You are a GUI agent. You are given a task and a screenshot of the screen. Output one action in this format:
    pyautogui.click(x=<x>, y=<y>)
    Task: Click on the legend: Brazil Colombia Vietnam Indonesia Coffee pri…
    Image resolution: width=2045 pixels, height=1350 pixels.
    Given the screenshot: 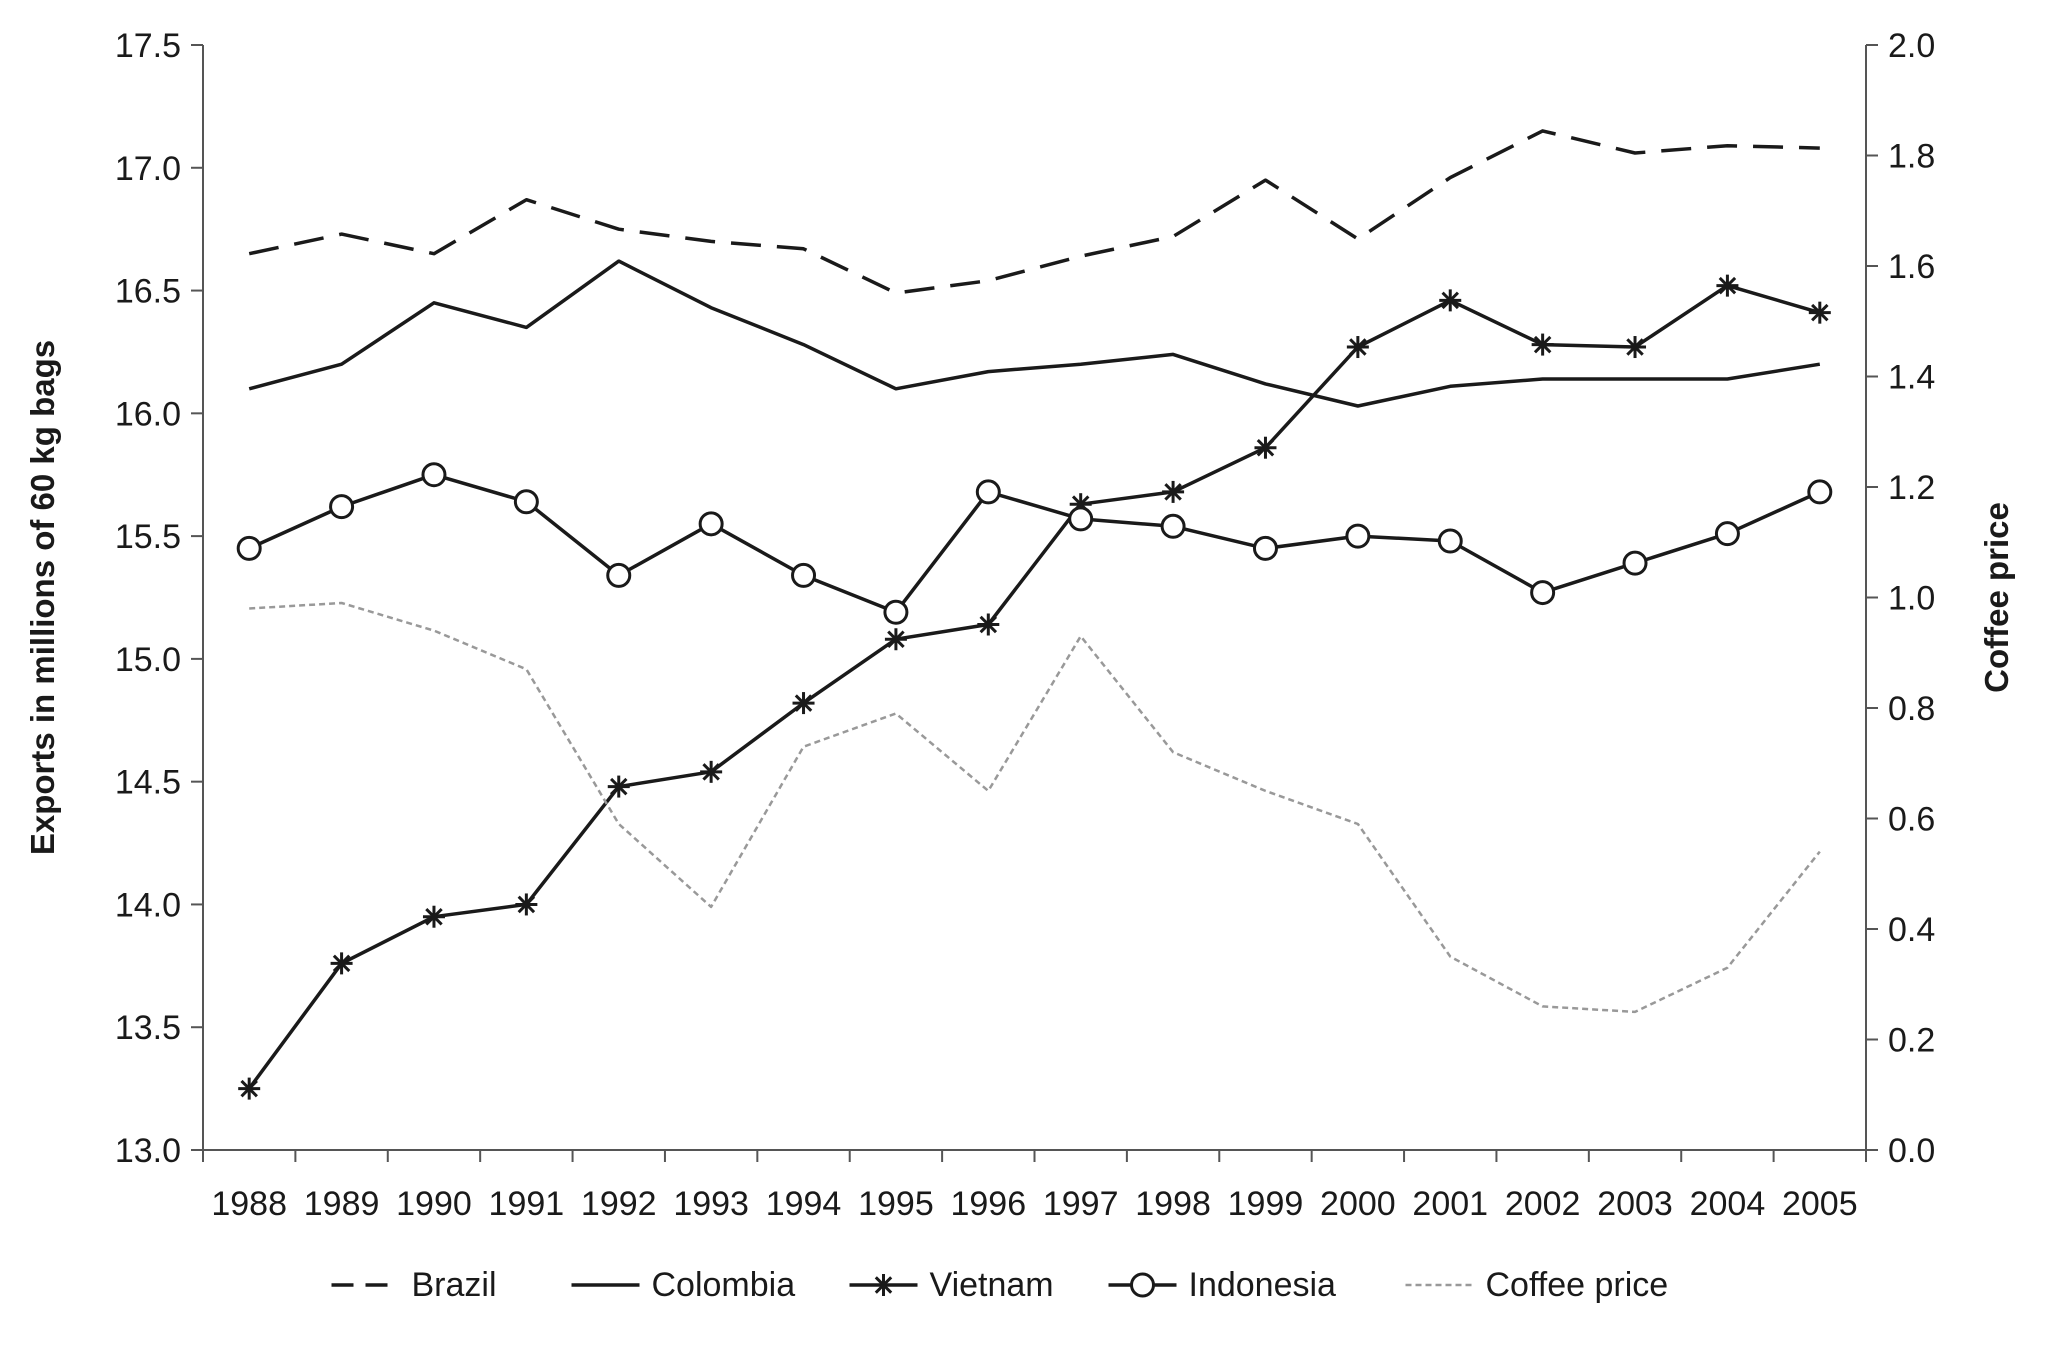 What is the action you would take?
    pyautogui.click(x=1000, y=1285)
    